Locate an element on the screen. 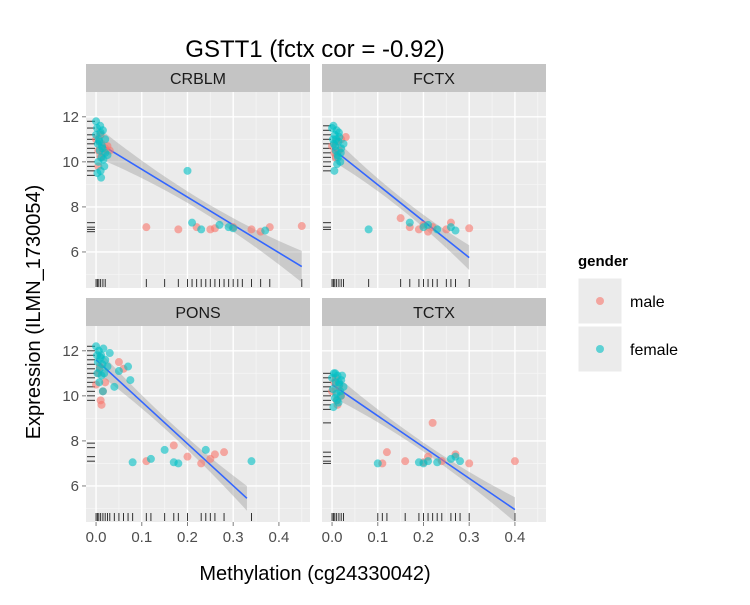 The width and height of the screenshot is (750, 605). facet-strip-label: PONS is located at coordinates (197, 313).